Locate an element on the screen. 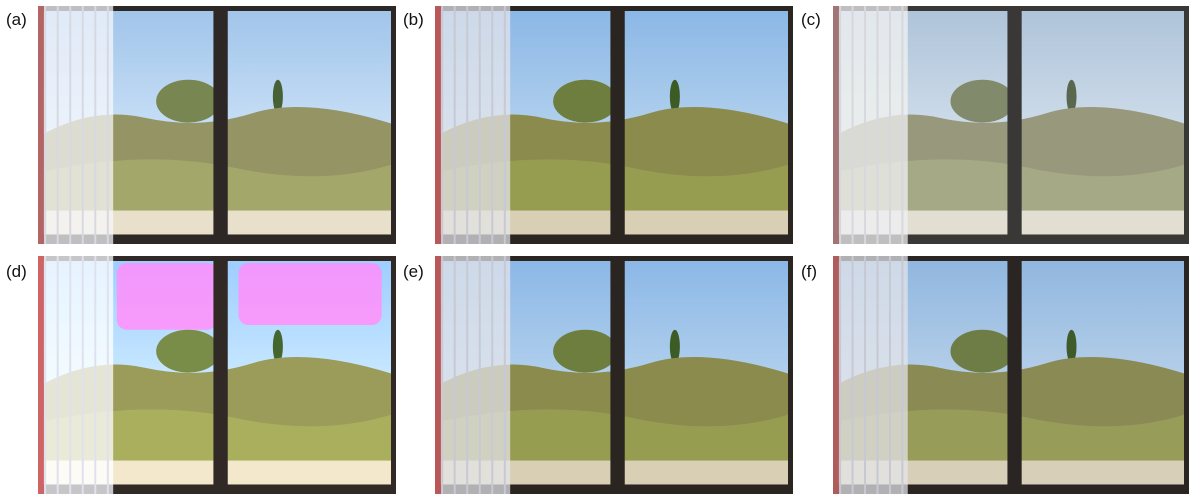 The image size is (1190, 495). panel-label: (e) is located at coordinates (413, 271).